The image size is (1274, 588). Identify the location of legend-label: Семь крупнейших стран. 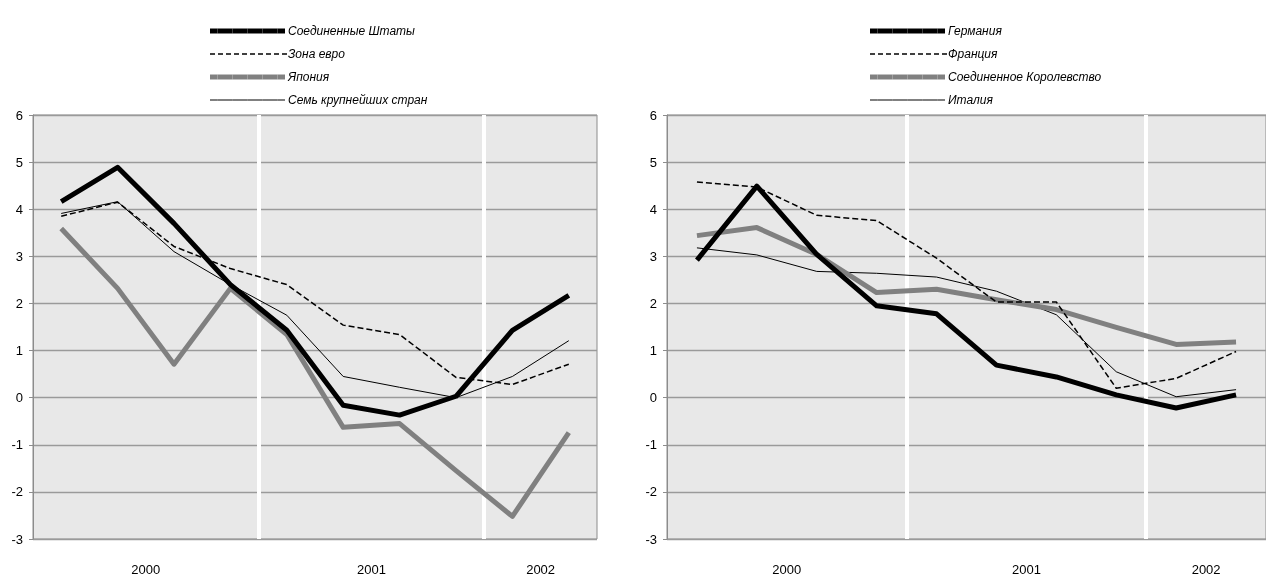
(358, 100).